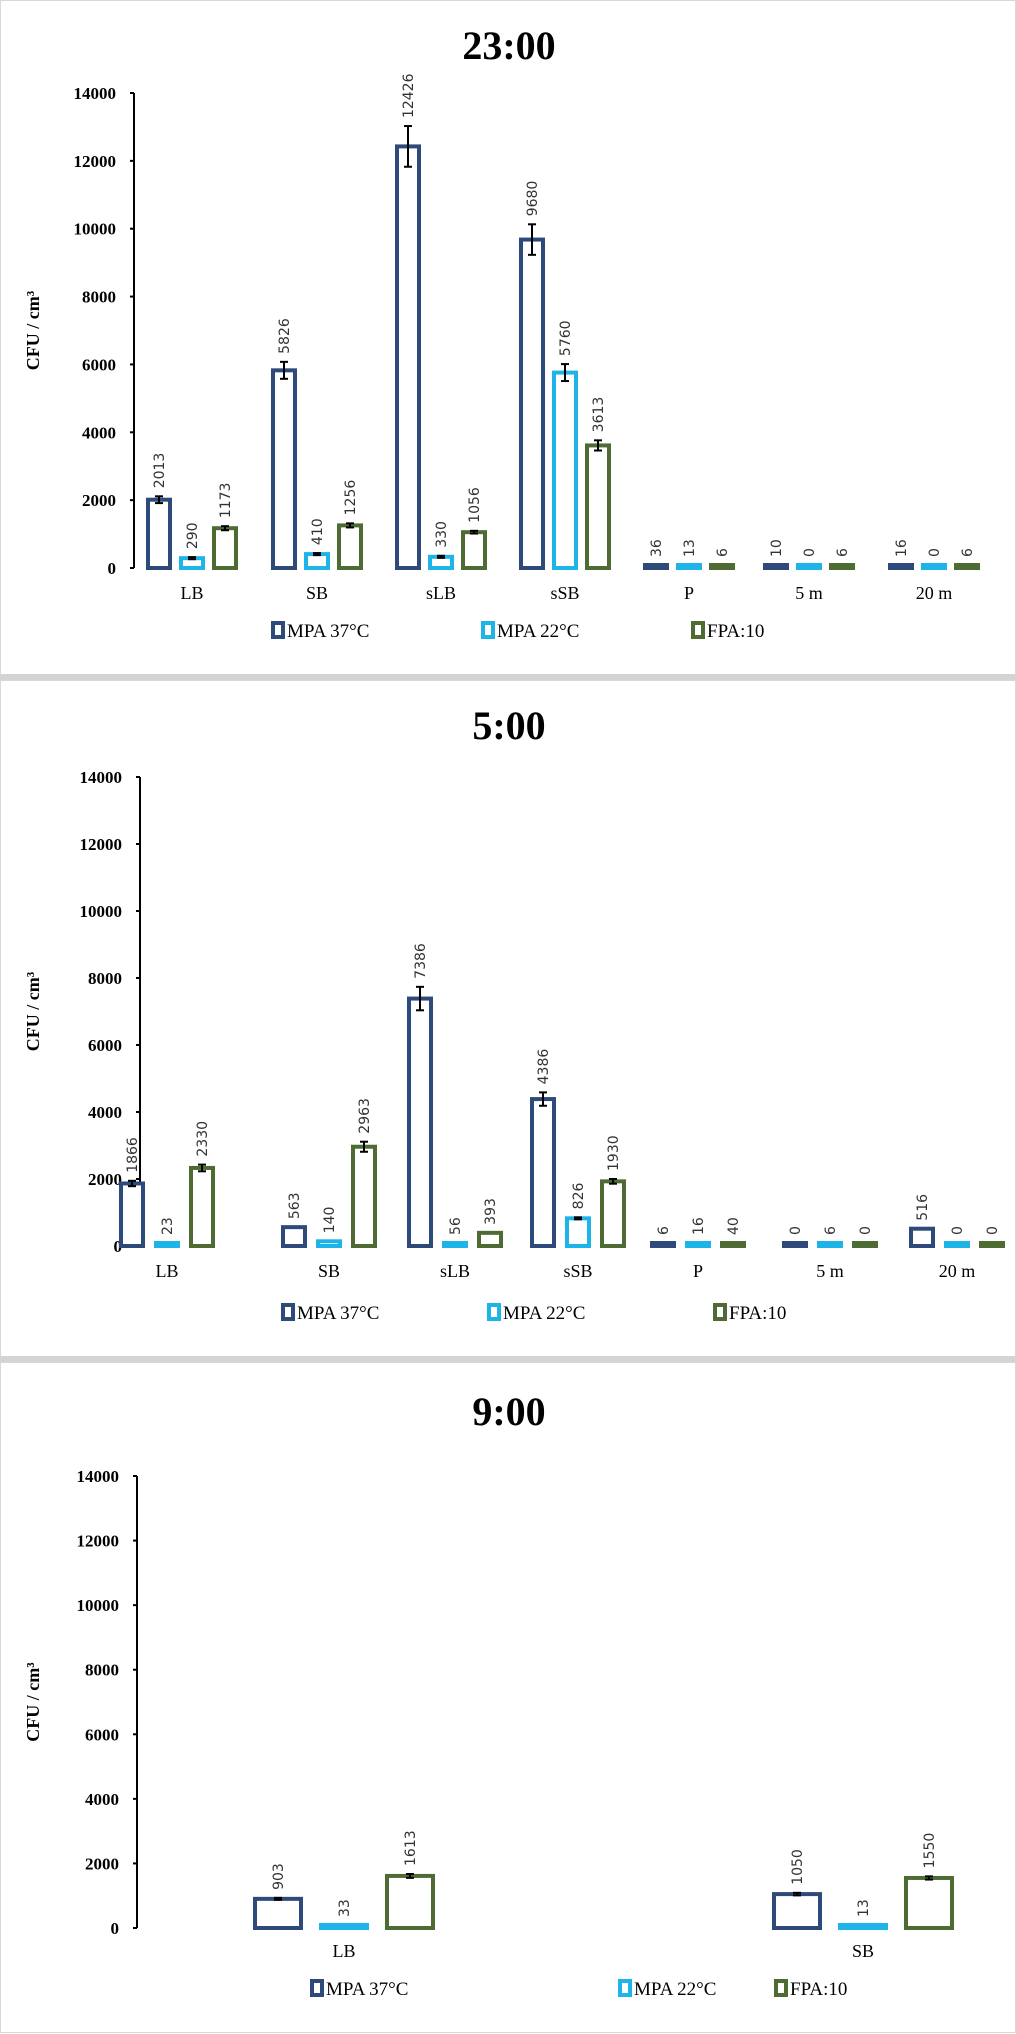  Describe the element at coordinates (698, 1271) in the screenshot. I see `x-category-label: P` at that location.